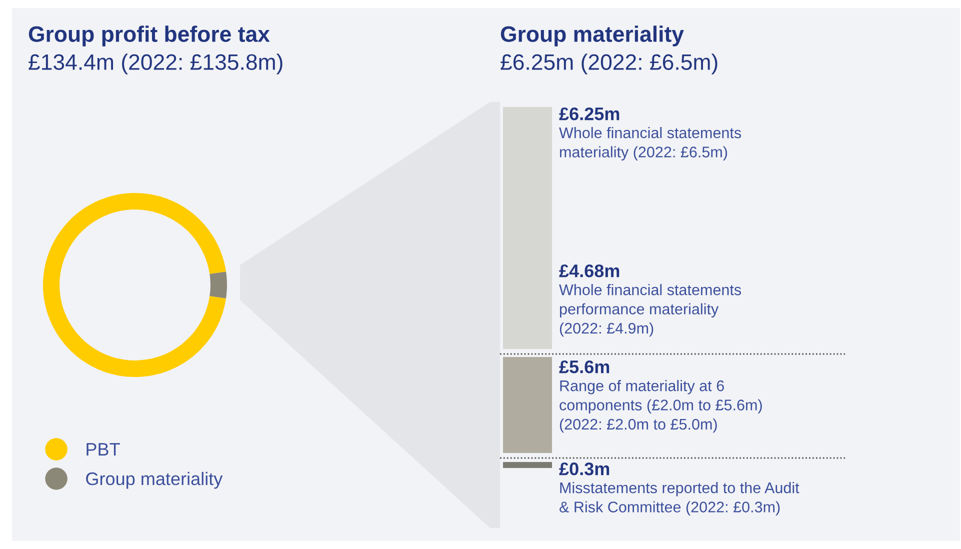 This screenshot has width=961, height=549. What do you see at coordinates (589, 113) in the screenshot?
I see `text: £6.25m` at bounding box center [589, 113].